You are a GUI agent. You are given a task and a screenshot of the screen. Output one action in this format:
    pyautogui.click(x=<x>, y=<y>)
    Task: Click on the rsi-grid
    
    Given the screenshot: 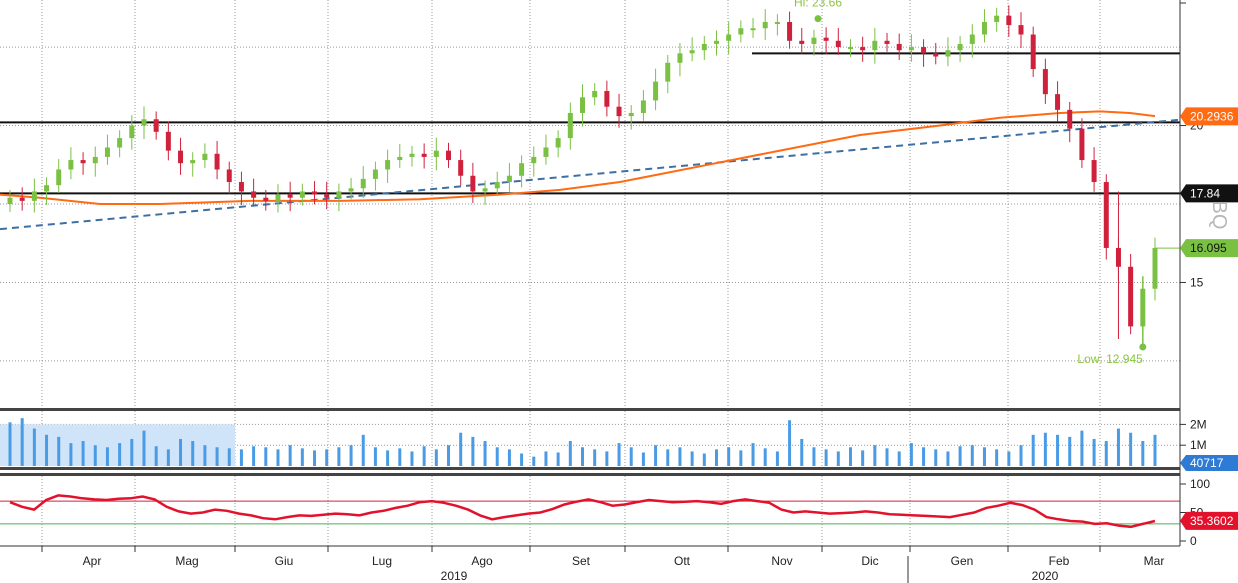 What is the action you would take?
    pyautogui.click(x=590, y=511)
    